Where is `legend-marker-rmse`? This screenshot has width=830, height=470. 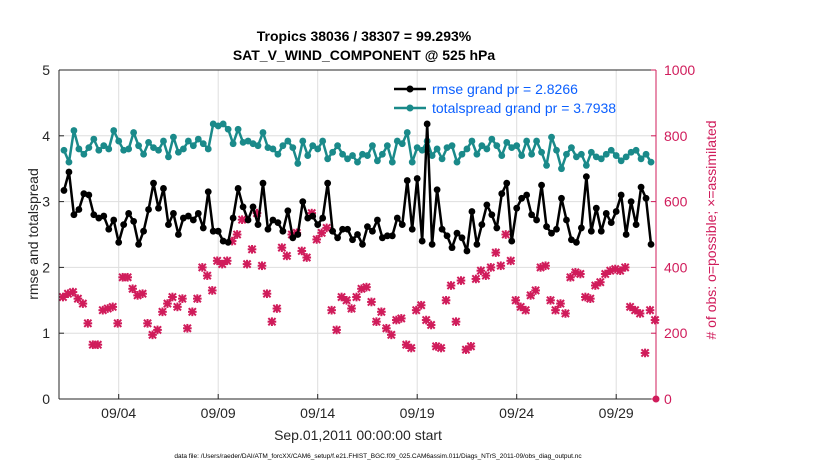 legend-marker-rmse is located at coordinates (410, 89).